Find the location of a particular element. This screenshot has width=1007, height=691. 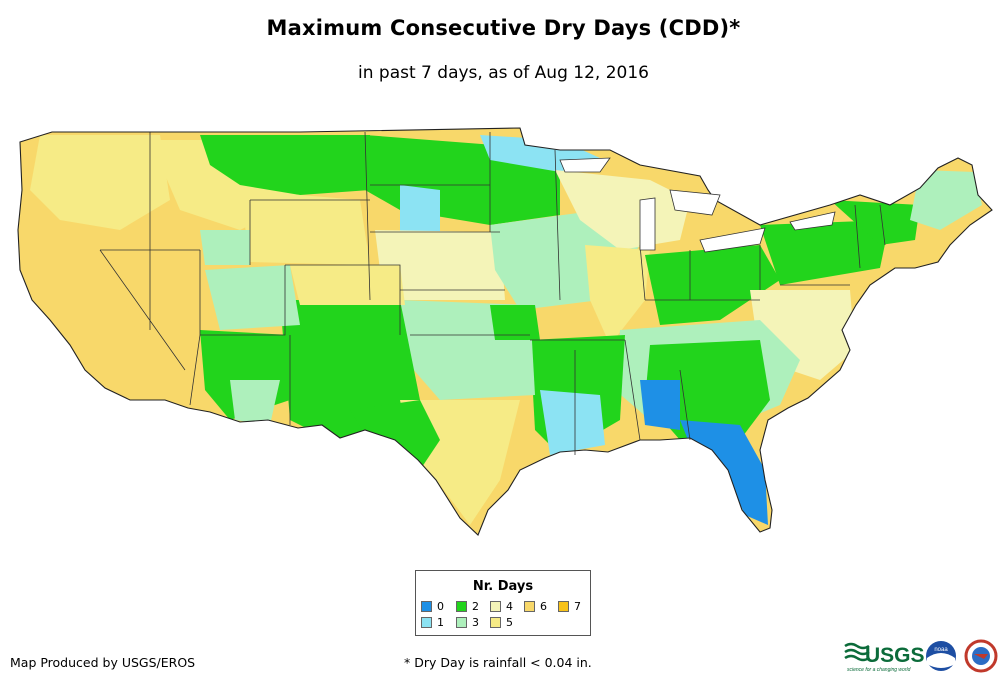

agency-logos: USGS science for a changing world noaa is located at coordinates (921, 656).